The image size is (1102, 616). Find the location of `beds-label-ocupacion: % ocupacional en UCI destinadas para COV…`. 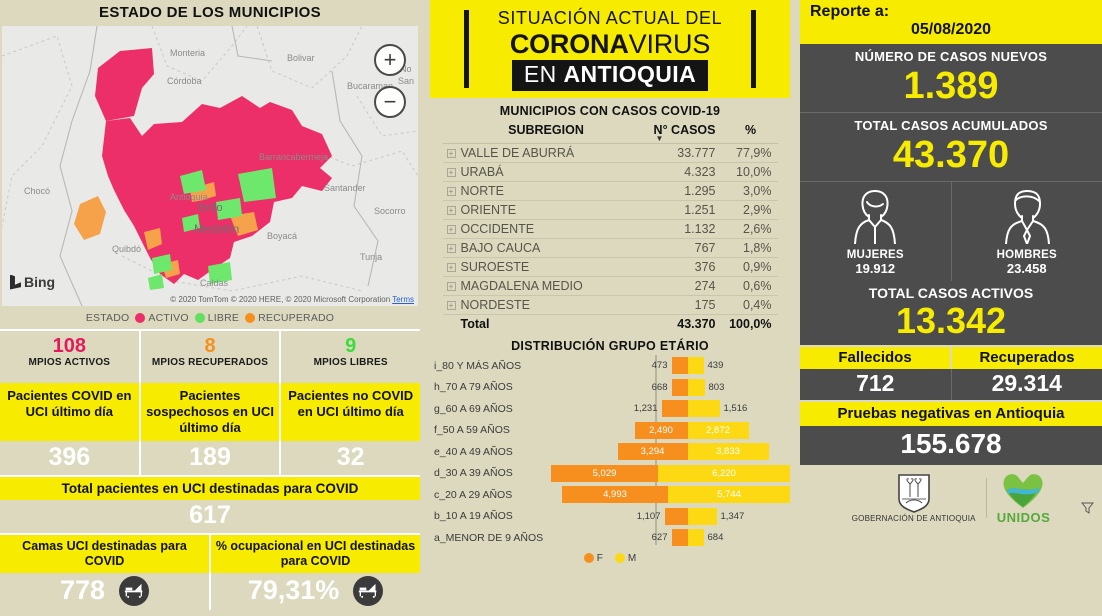

beds-label-ocupacion: % ocupacional en UCI destinadas para COV… is located at coordinates (314, 554).